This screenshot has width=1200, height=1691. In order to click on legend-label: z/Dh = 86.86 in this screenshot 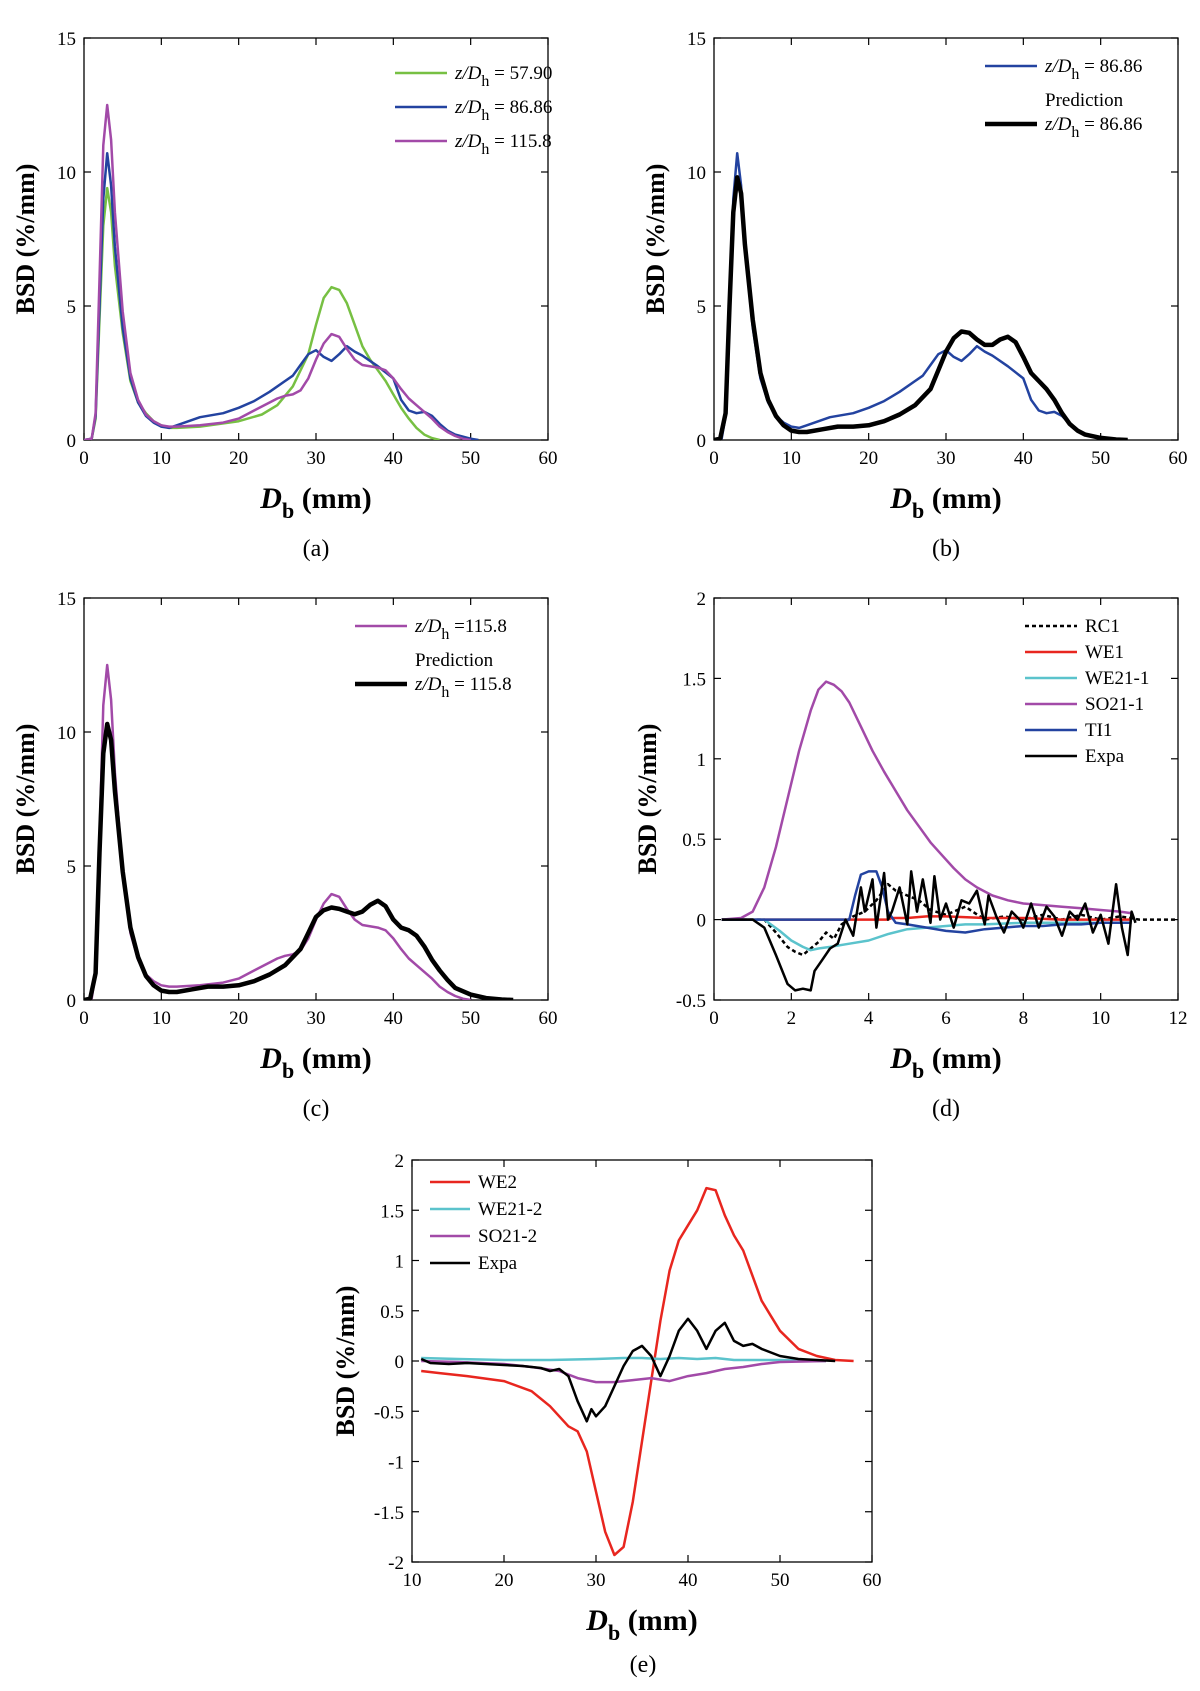, I will do `click(1093, 69)`.